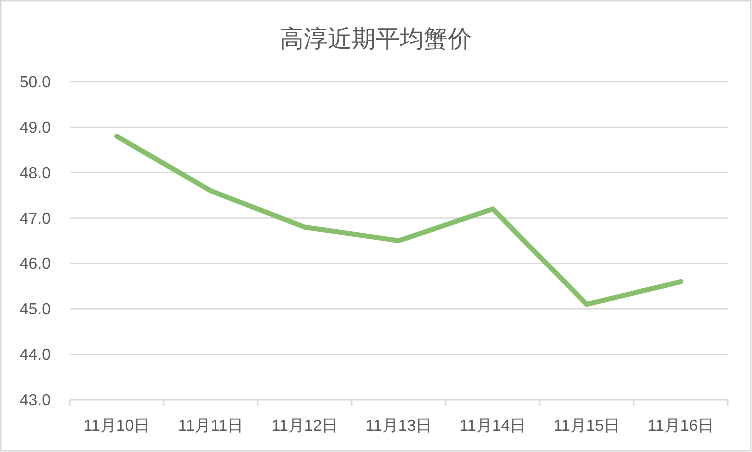 This screenshot has height=452, width=752. I want to click on y-tick-label: 43.0, so click(35, 401).